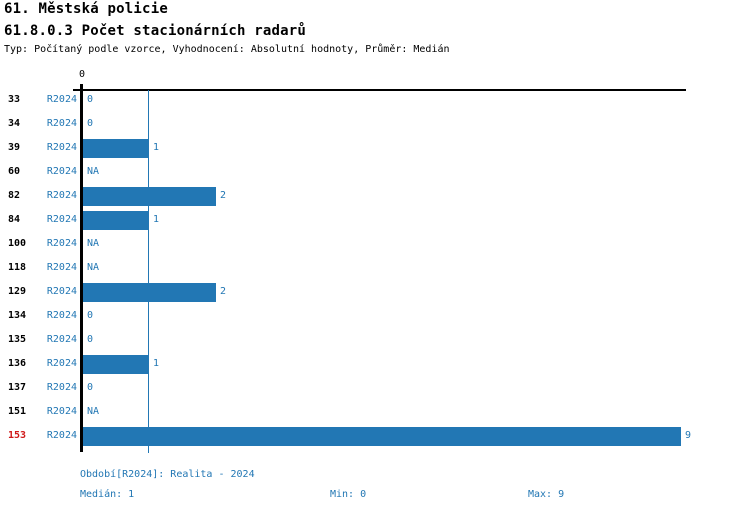  What do you see at coordinates (688, 435) in the screenshot?
I see `bar-value-label: 9` at bounding box center [688, 435].